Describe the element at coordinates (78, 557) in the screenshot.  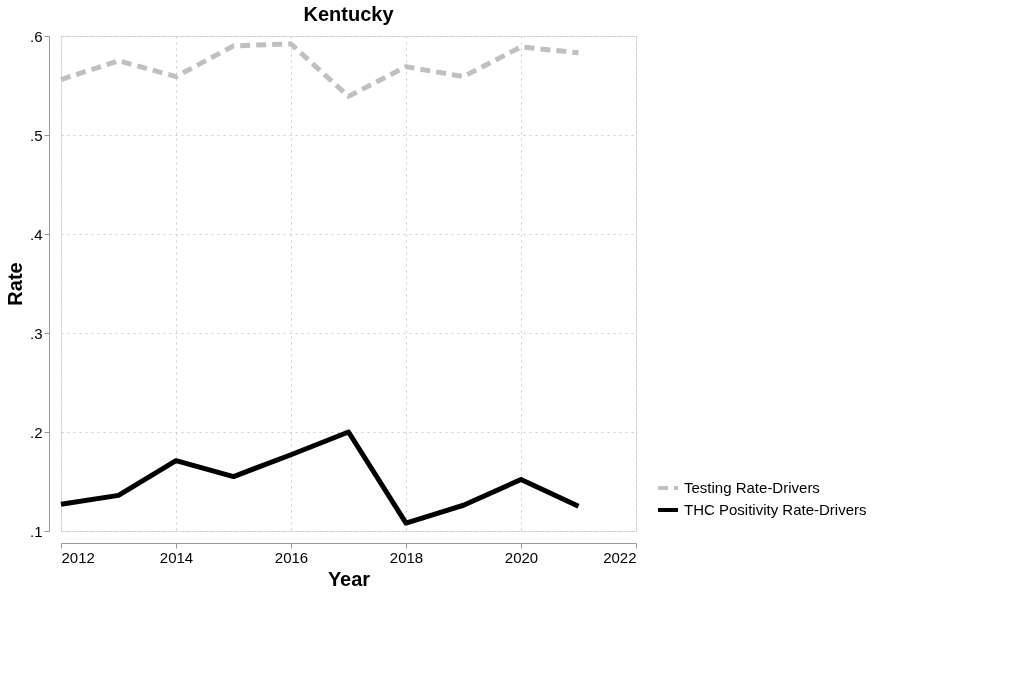
I see `x-tick-label: 2012` at that location.